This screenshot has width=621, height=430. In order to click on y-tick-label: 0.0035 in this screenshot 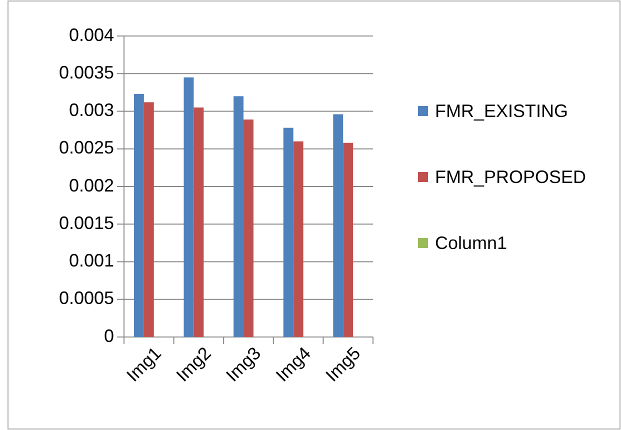, I will do `click(86, 72)`.